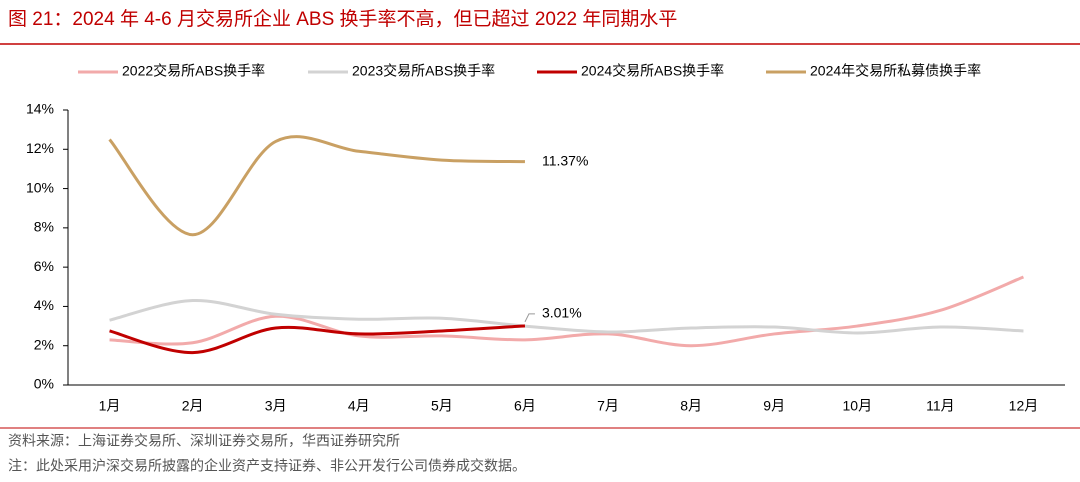 The width and height of the screenshot is (1080, 482). I want to click on x-tick-label: 8月, so click(691, 406).